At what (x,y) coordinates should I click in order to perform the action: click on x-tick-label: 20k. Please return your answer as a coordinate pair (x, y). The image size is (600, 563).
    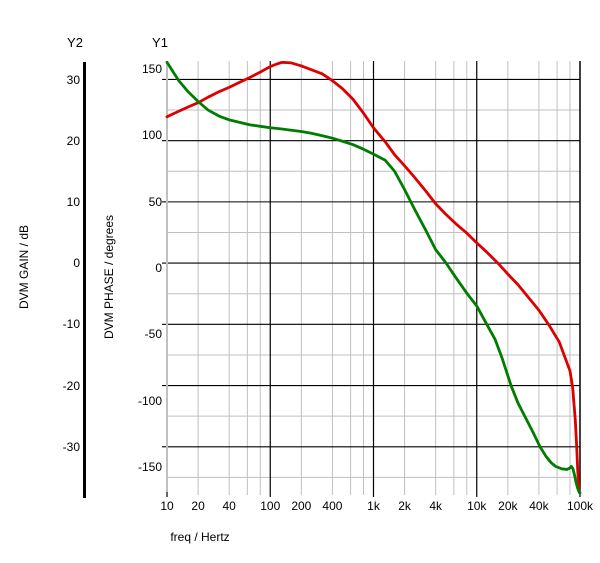
    Looking at the image, I should click on (508, 506).